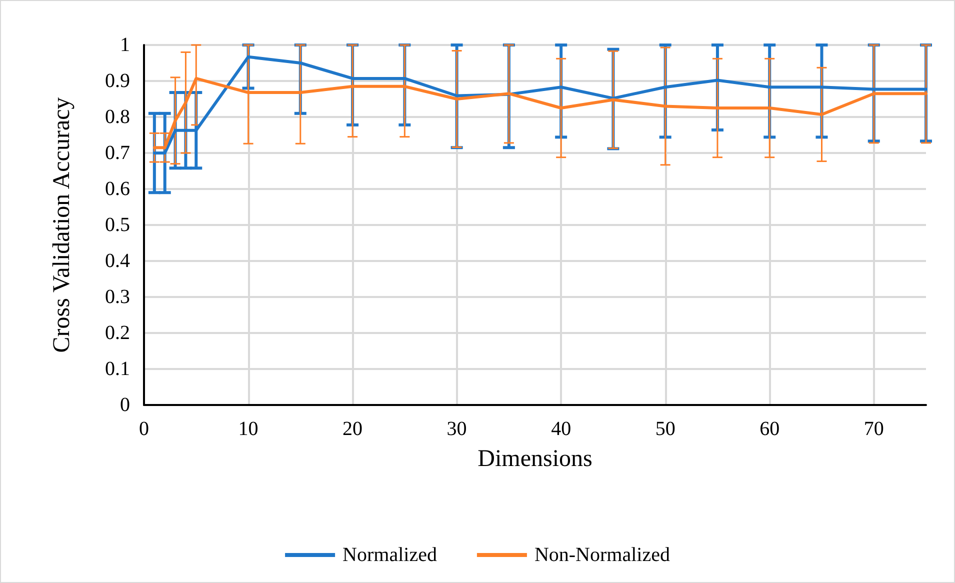 The image size is (955, 583). Describe the element at coordinates (125, 405) in the screenshot. I see `y-tick-label: 0` at that location.